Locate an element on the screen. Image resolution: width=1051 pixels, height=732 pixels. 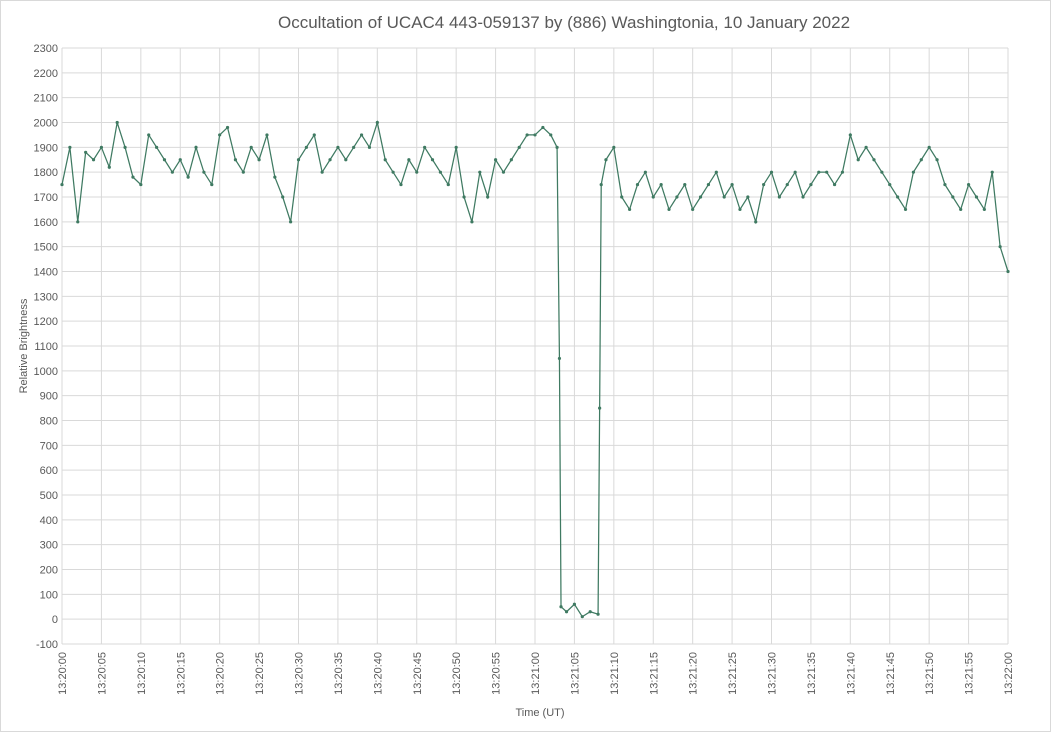
x-tick-label: 13:21:10 is located at coordinates (615, 673).